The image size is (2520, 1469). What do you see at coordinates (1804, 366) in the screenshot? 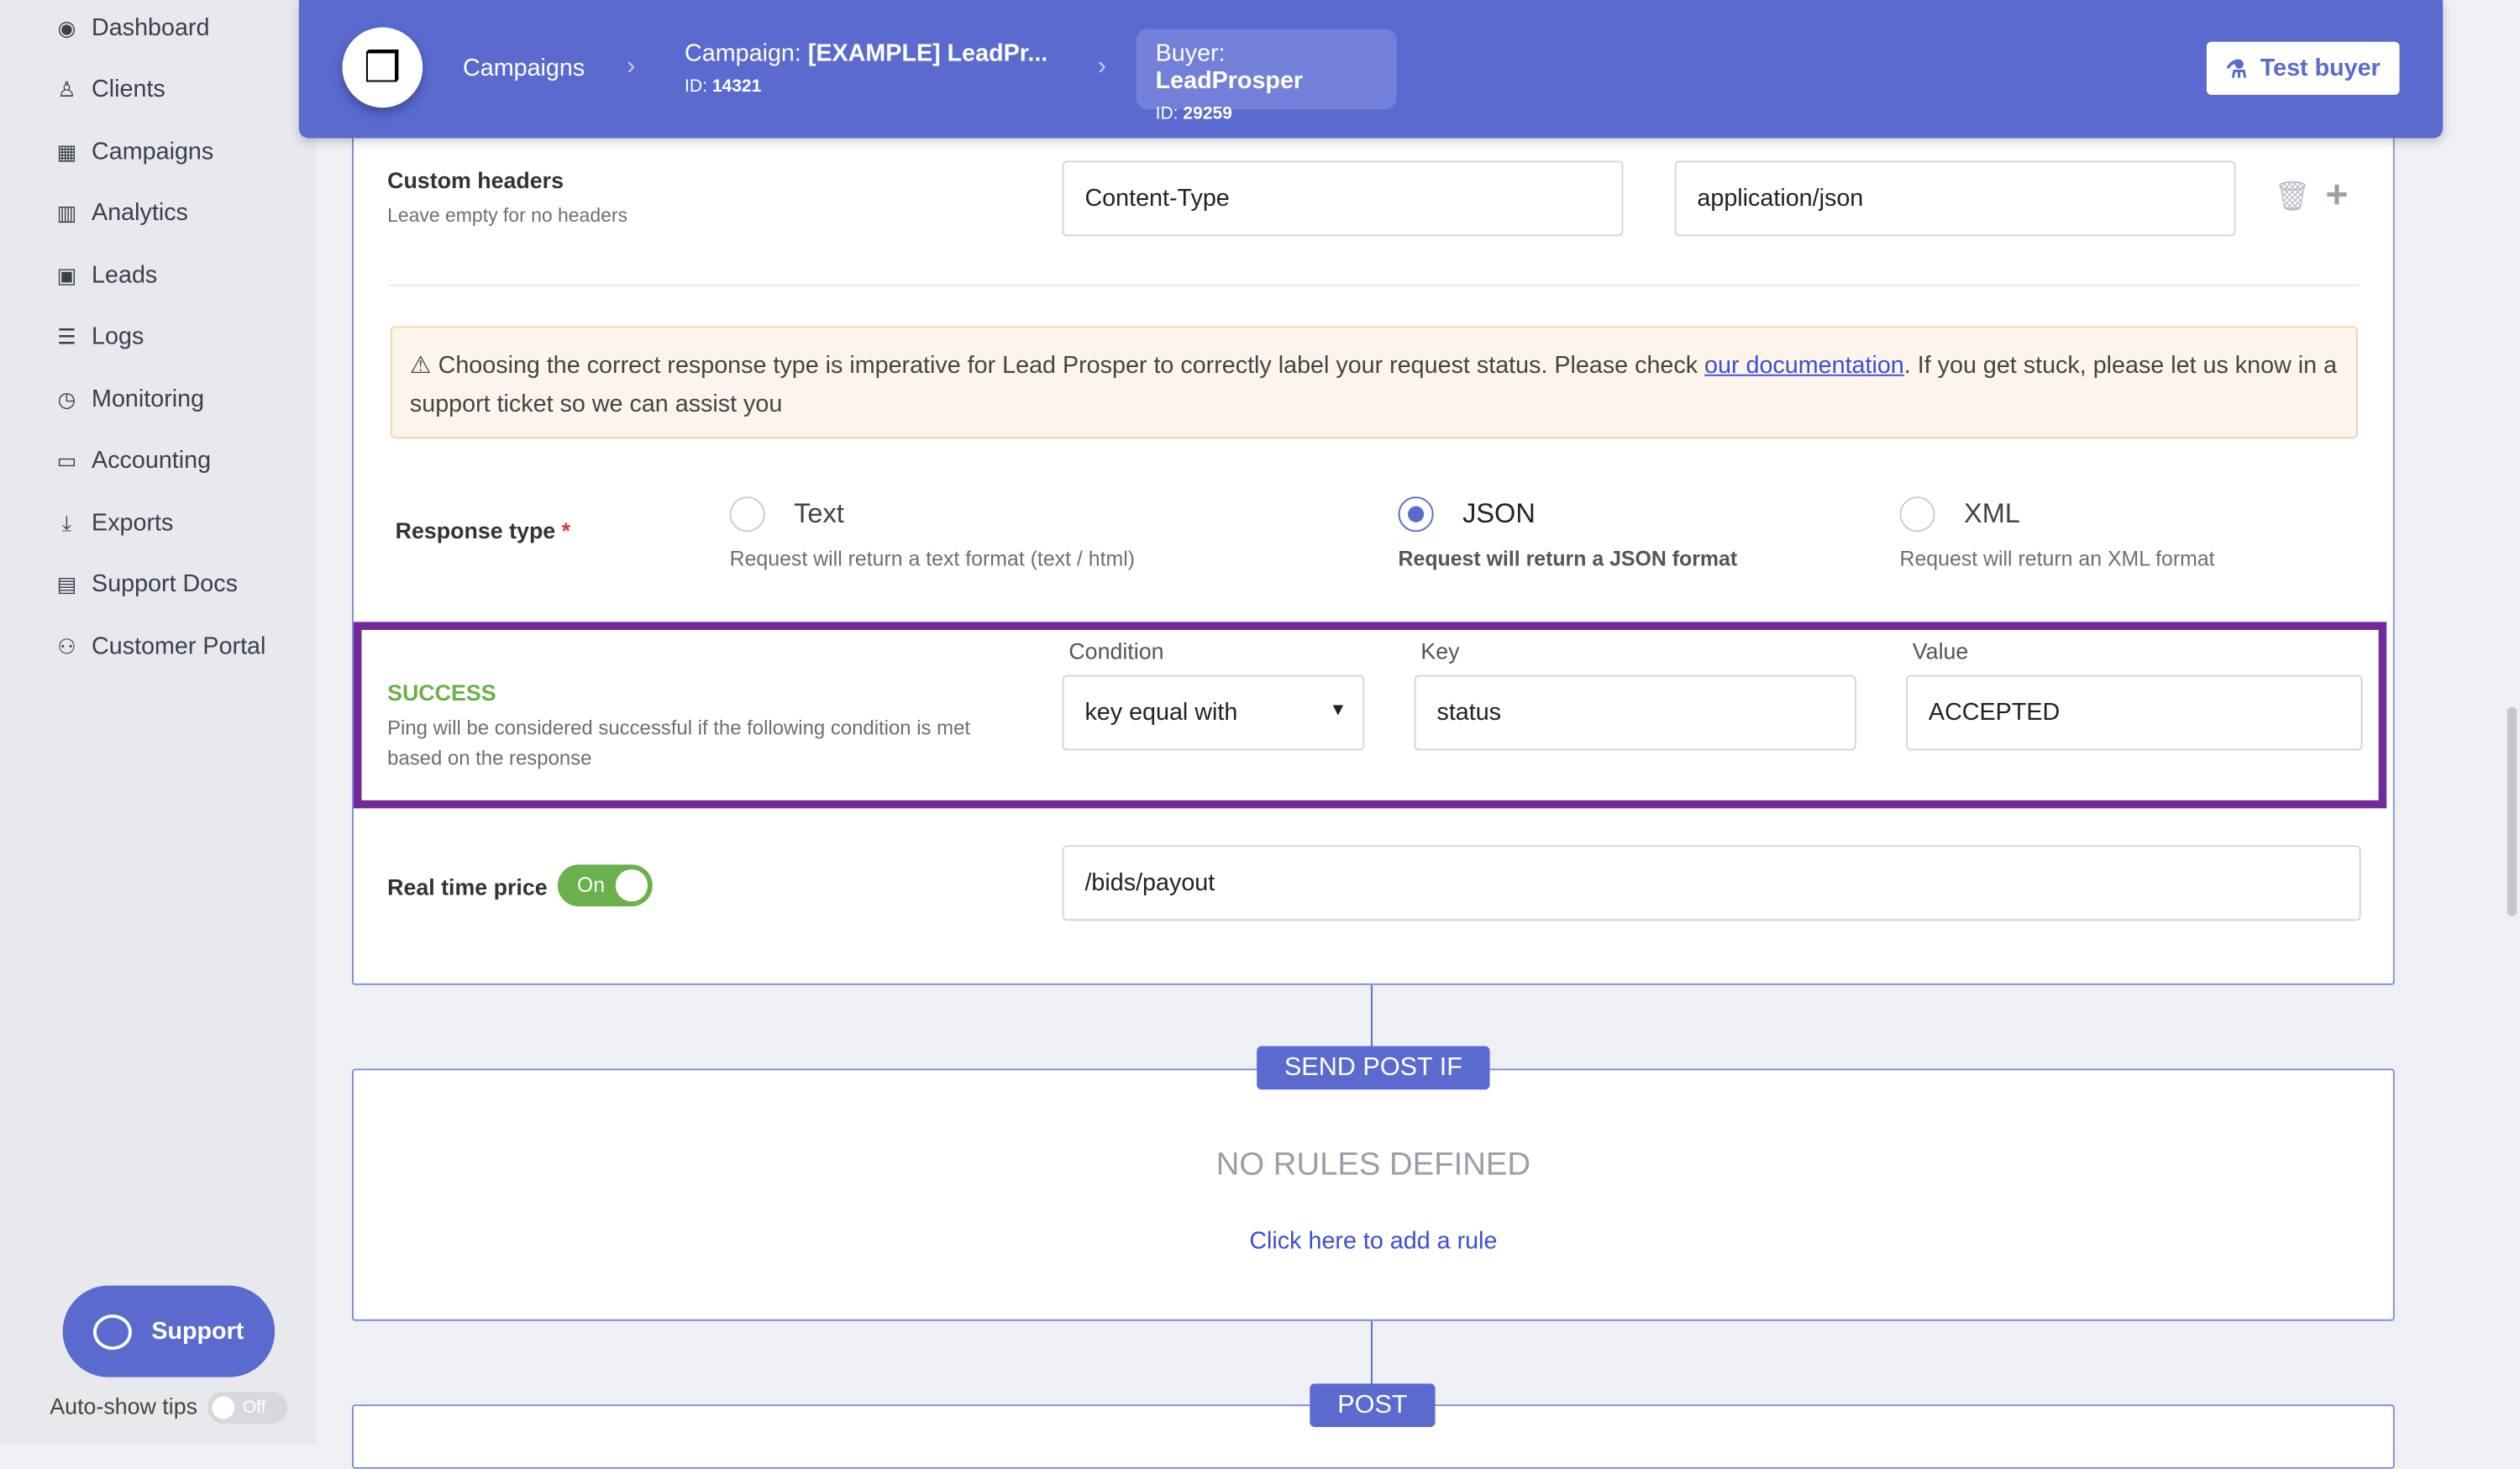
I see `documentation-link: our documentation` at bounding box center [1804, 366].